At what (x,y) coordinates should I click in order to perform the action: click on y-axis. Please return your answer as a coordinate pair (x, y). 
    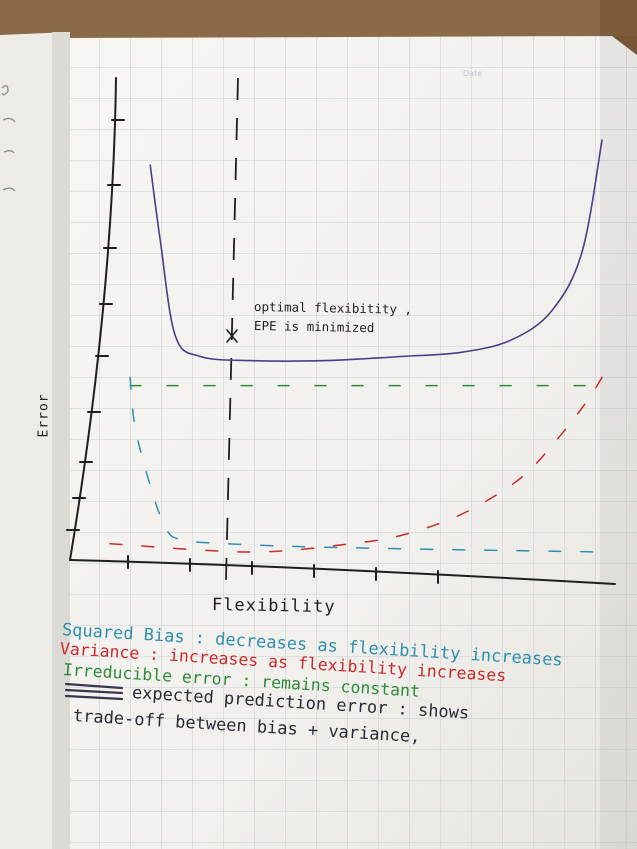
    Looking at the image, I should click on (93, 319).